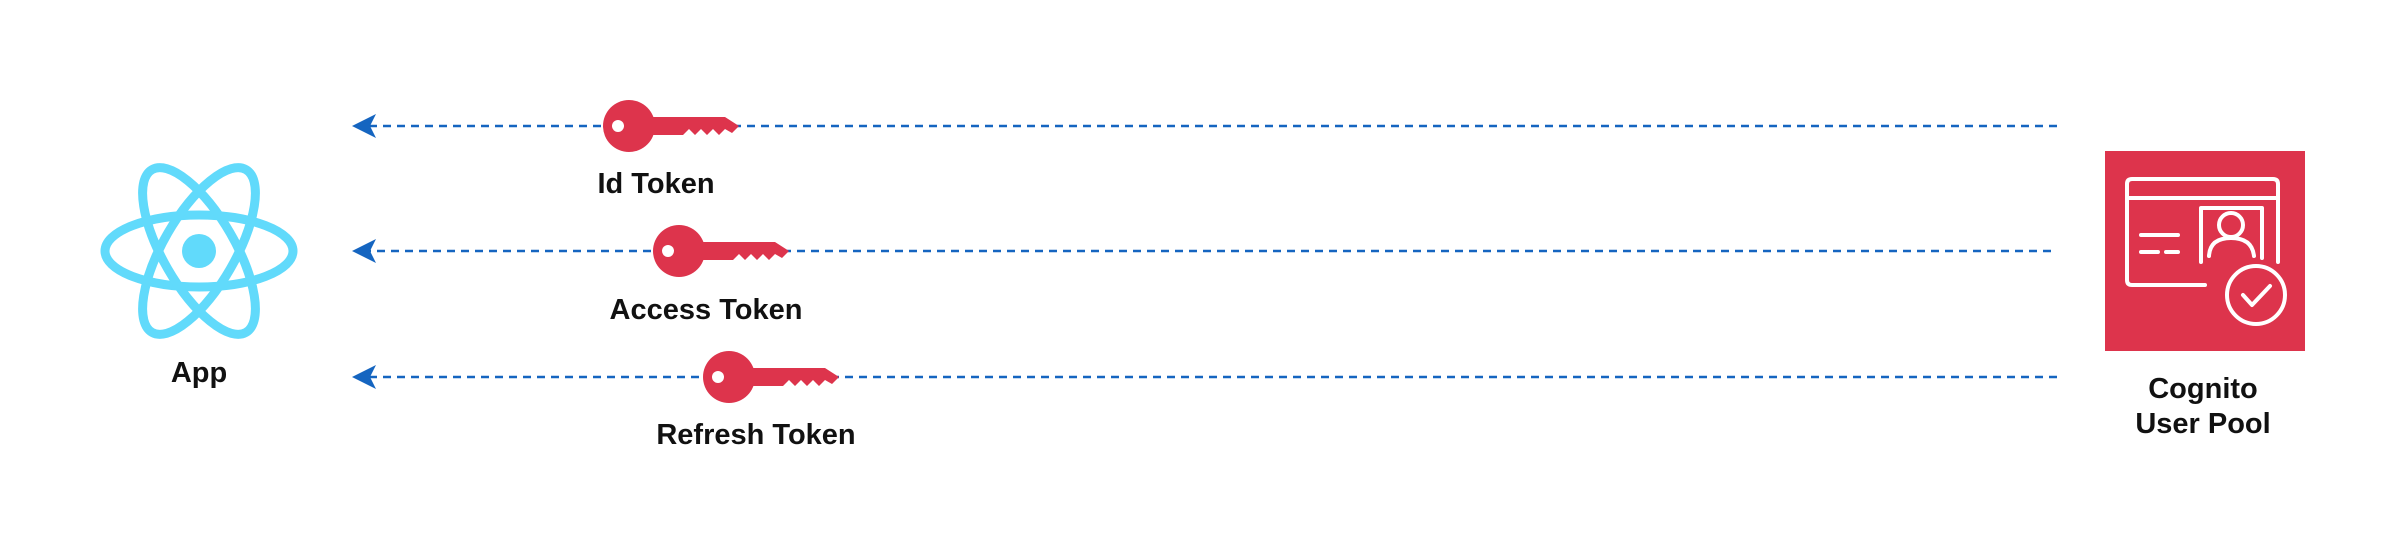  Describe the element at coordinates (706, 310) in the screenshot. I see `access-token-label: Access Token` at that location.